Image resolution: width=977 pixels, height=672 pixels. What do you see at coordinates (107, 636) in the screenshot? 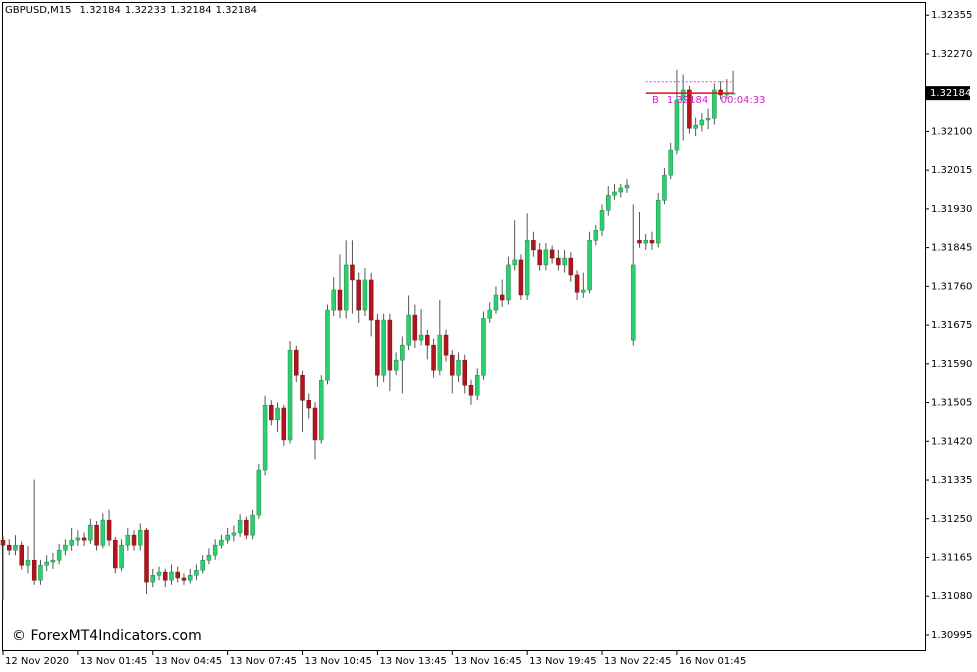
I see `watermark: © ForexMT4Indicators.com` at bounding box center [107, 636].